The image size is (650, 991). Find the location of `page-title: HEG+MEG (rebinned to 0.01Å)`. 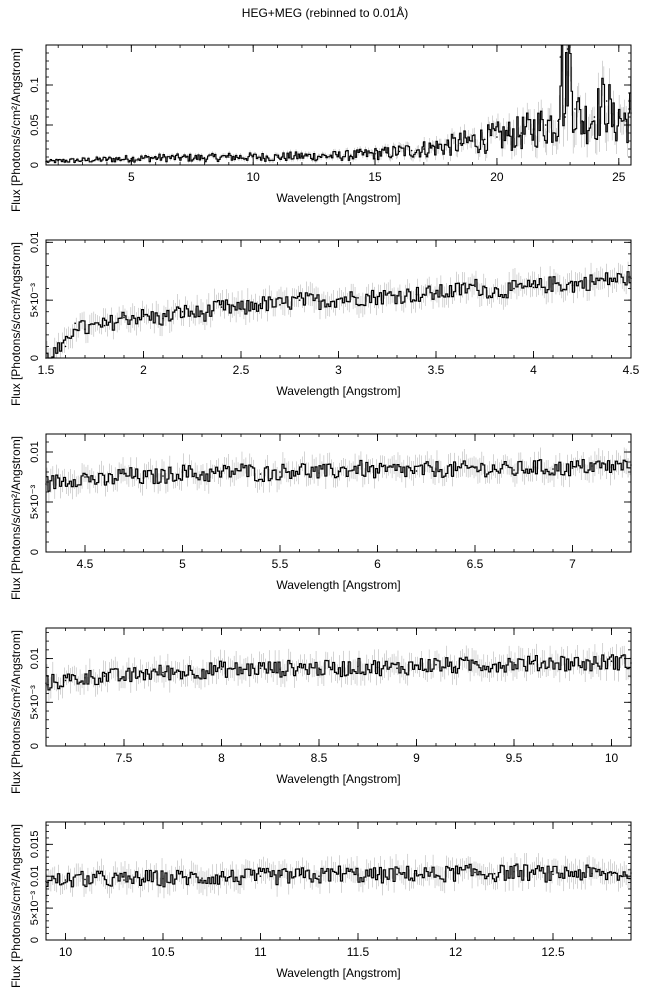

page-title: HEG+MEG (rebinned to 0.01Å) is located at coordinates (325, 13).